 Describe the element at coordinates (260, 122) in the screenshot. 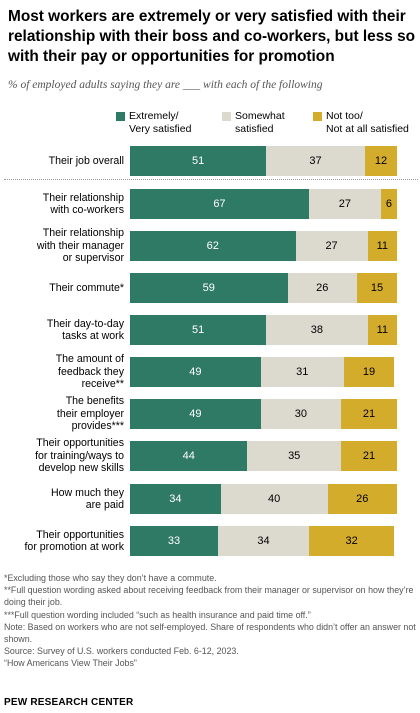

I see `legend-label-somewhat: Somewhat satisfied` at that location.